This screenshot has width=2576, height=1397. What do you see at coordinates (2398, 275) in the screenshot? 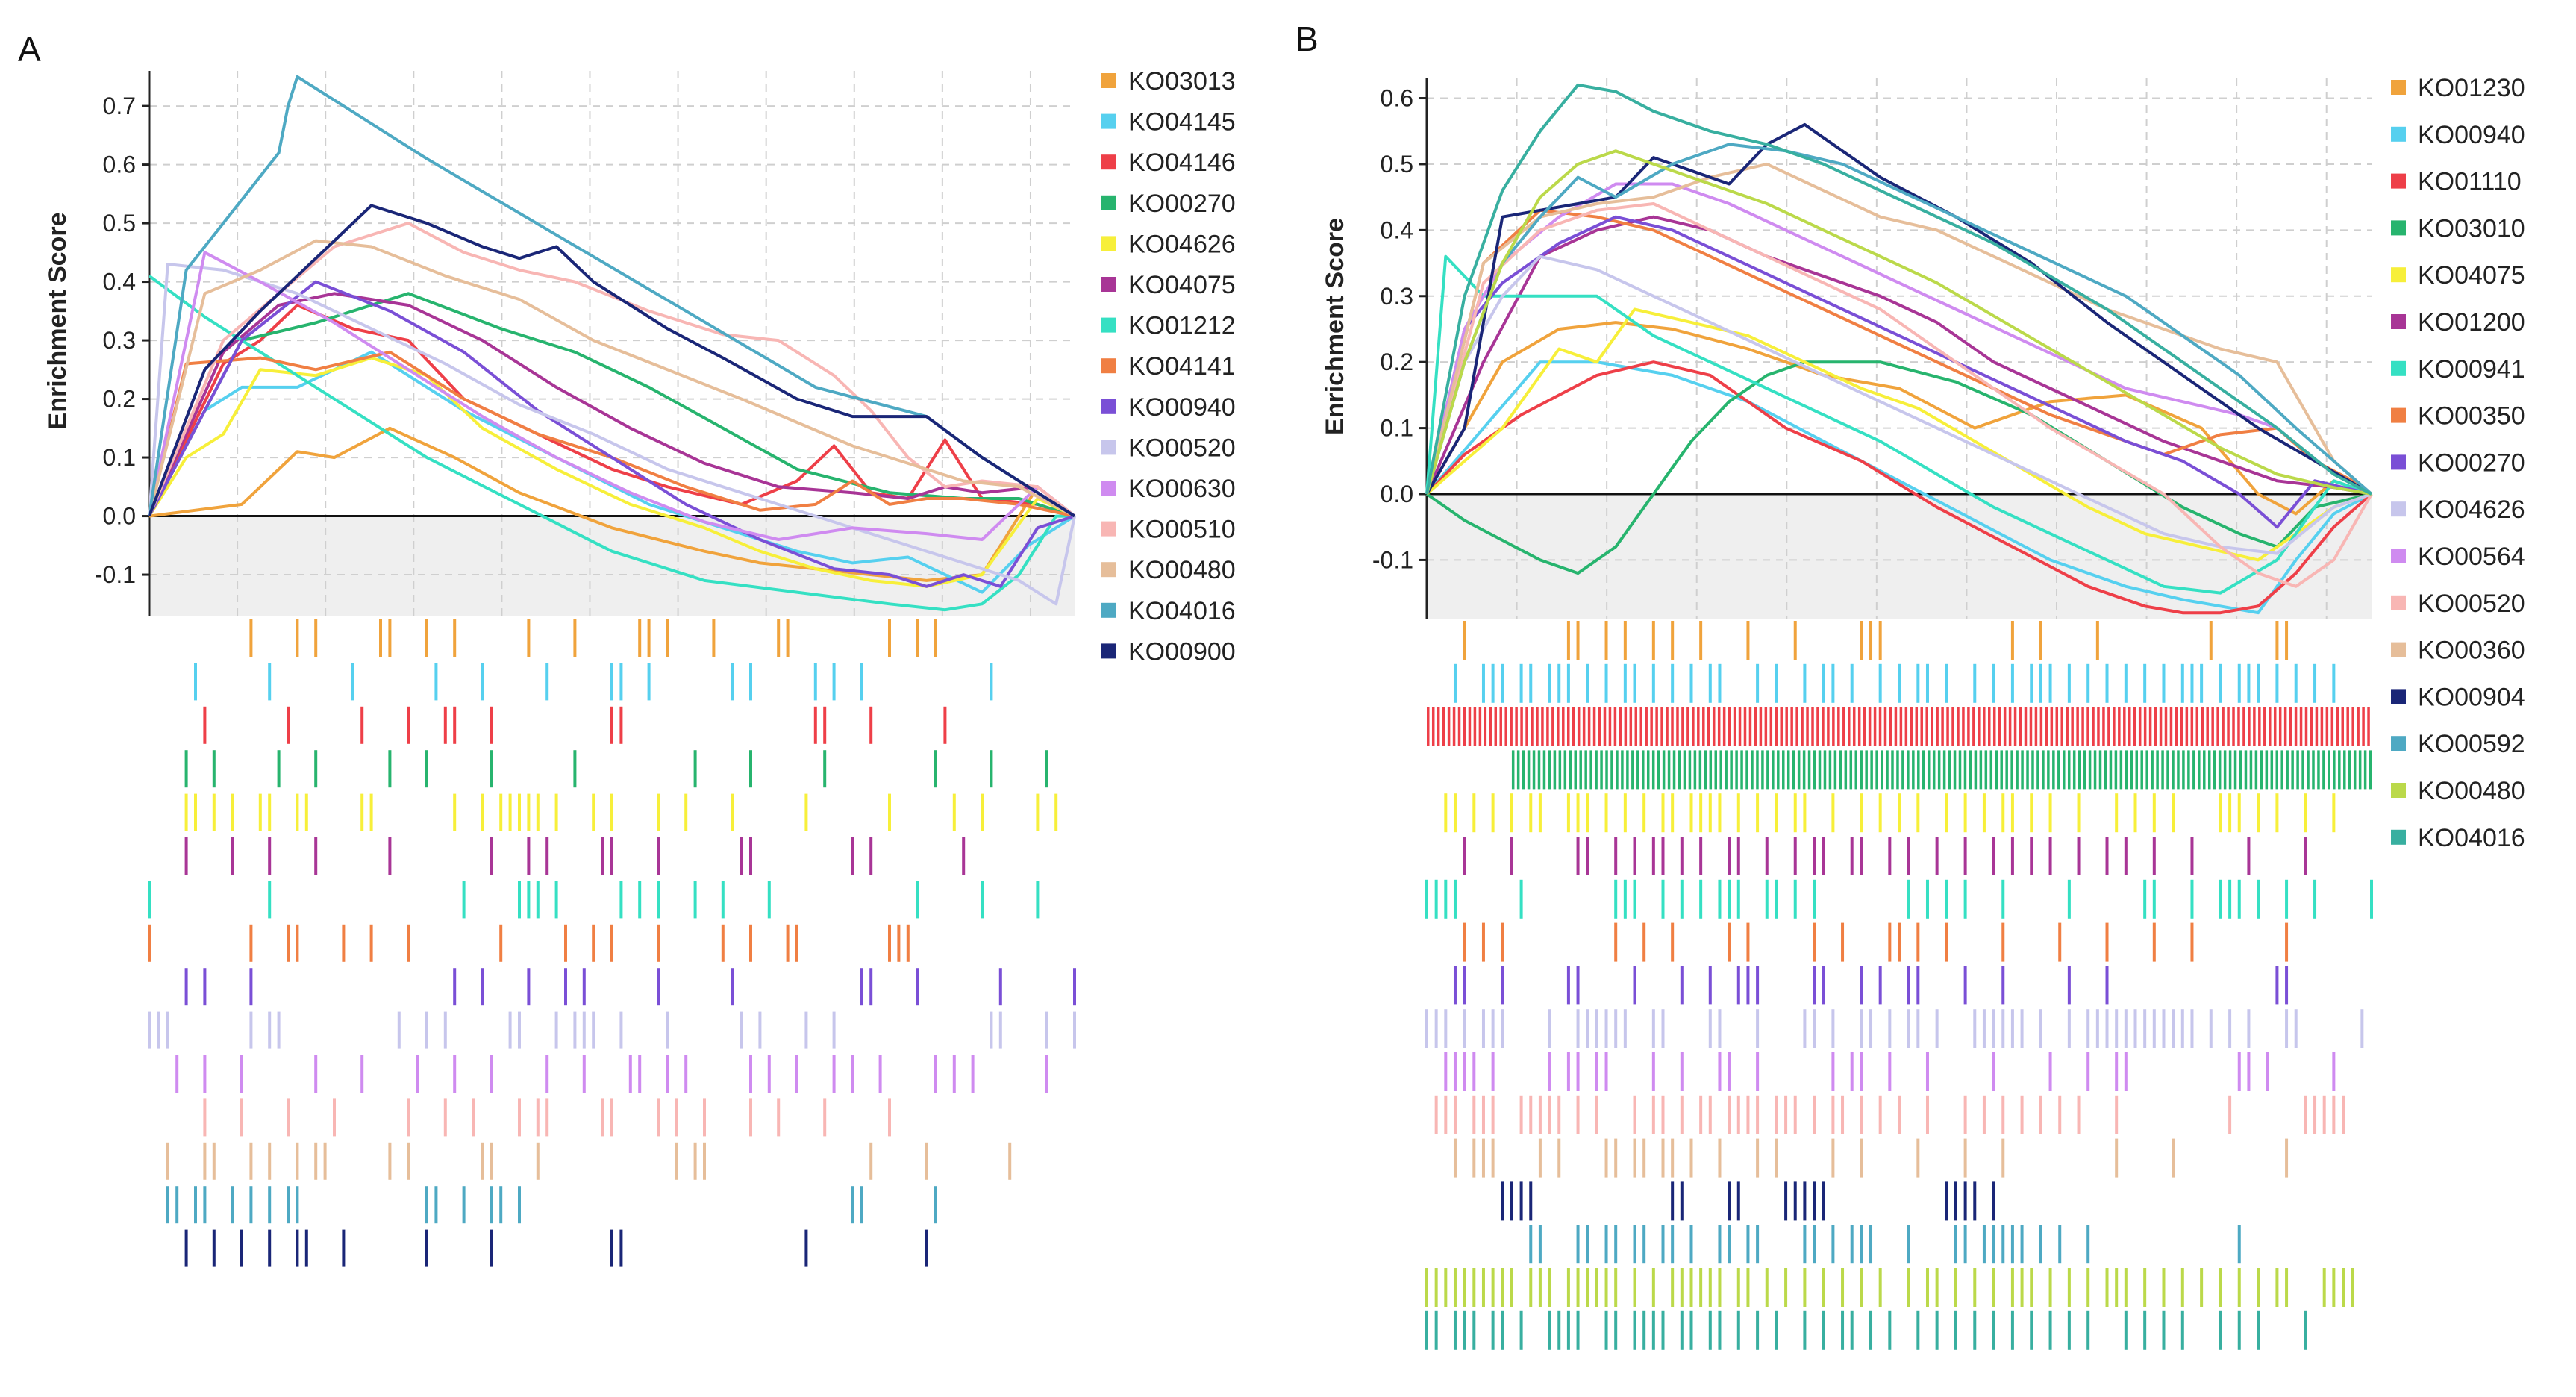
I see `legend-swatch` at bounding box center [2398, 275].